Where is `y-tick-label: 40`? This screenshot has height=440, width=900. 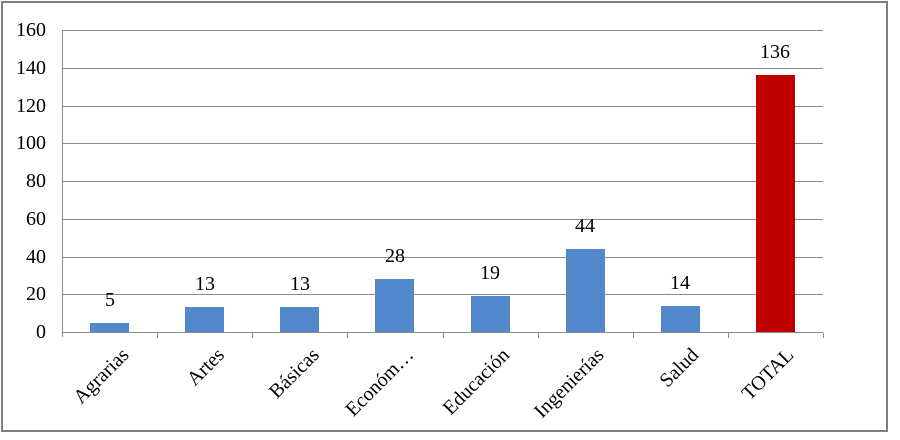 y-tick-label: 40 is located at coordinates (36, 256).